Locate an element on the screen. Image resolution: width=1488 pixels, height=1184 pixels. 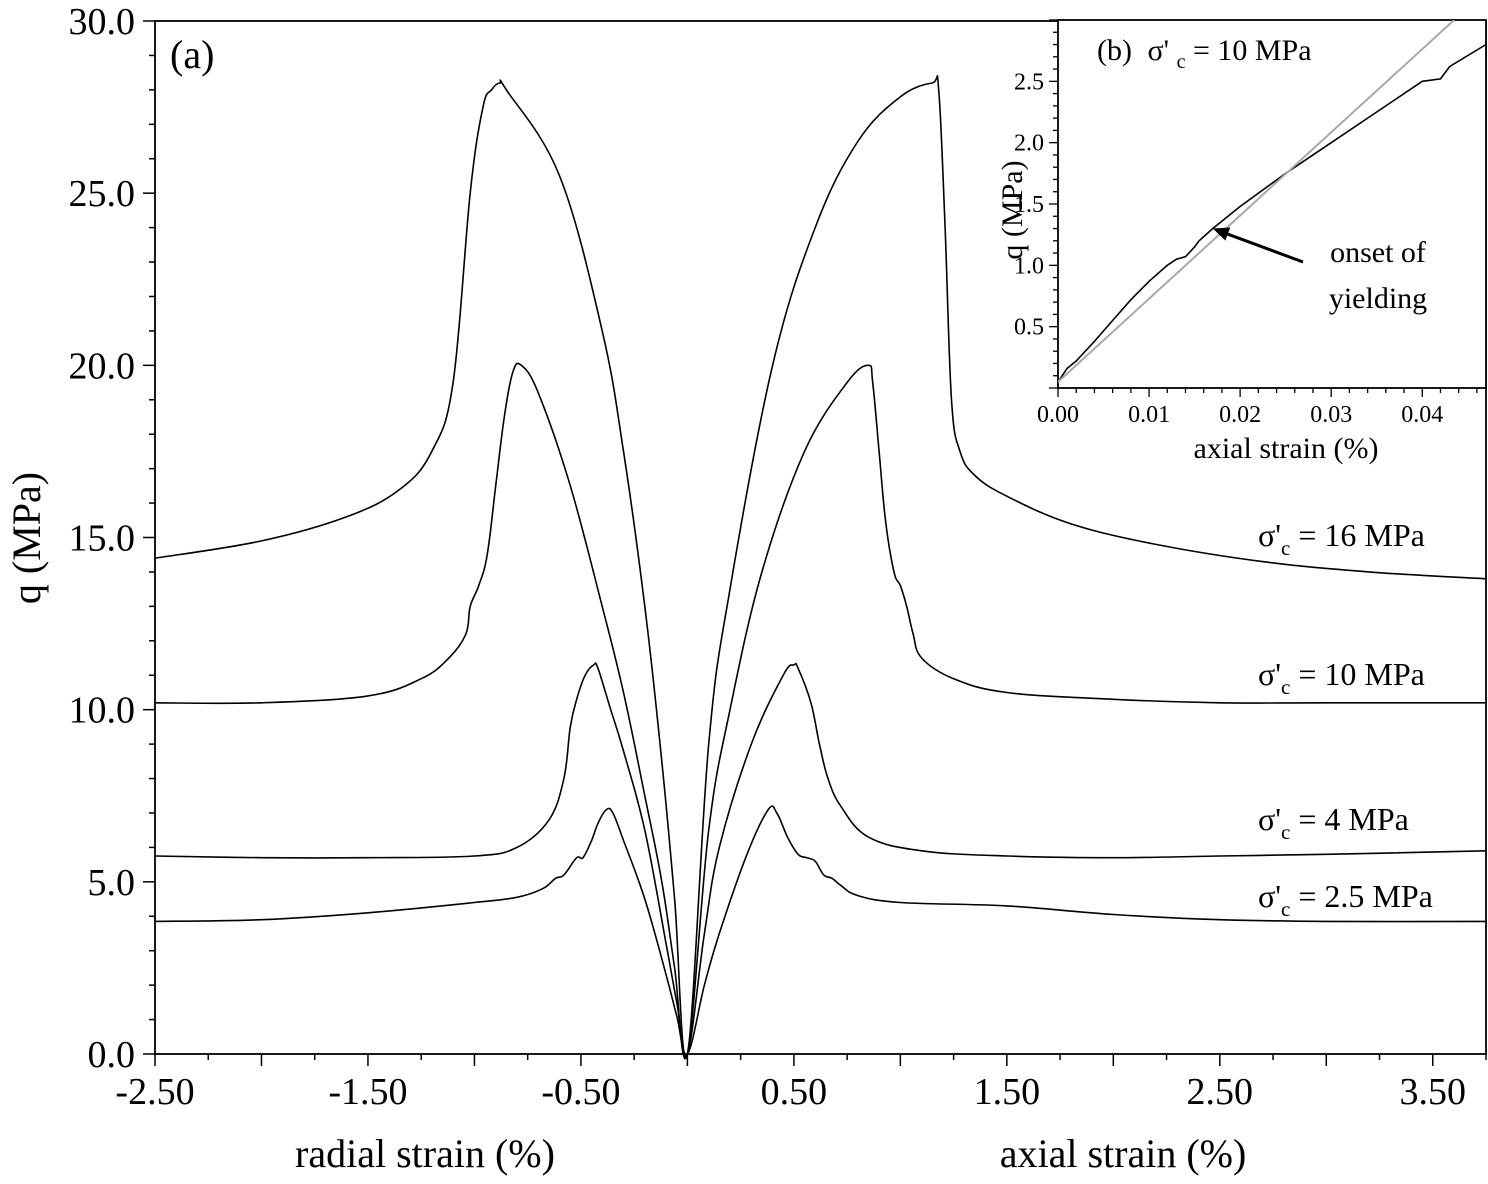
inset-y-tick-label: 1.0 is located at coordinates (1029, 266).